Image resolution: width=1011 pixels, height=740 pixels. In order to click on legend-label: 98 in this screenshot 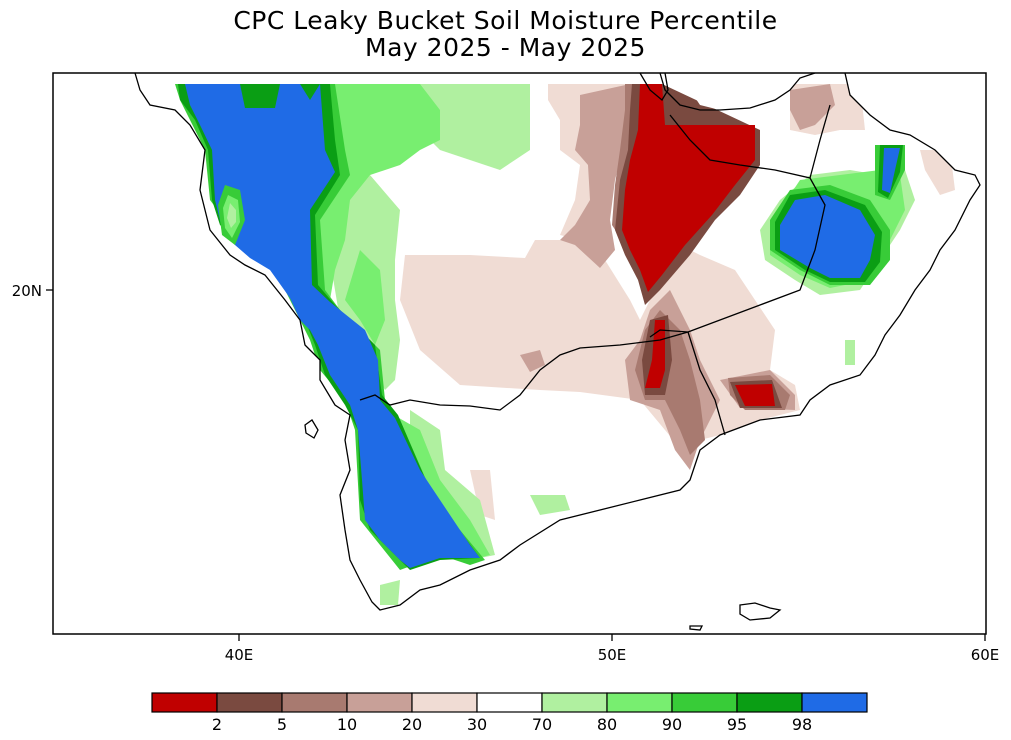, I will do `click(802, 724)`.